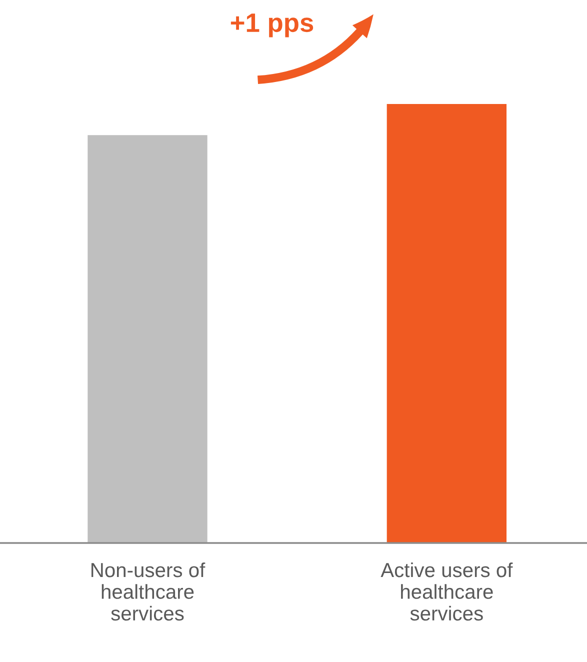 The height and width of the screenshot is (662, 587). I want to click on x-tick-label: Active users of healthcare services, so click(446, 591).